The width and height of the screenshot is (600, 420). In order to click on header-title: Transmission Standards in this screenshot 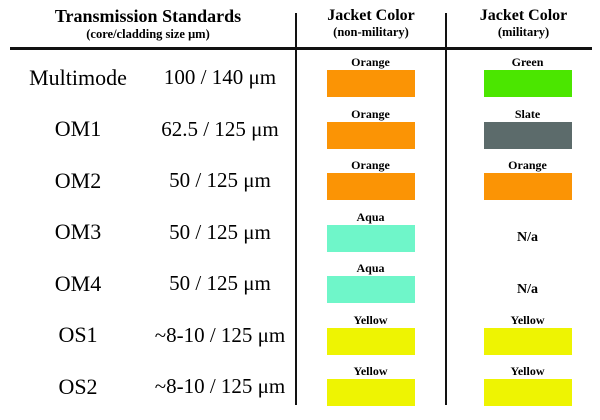, I will do `click(148, 16)`.